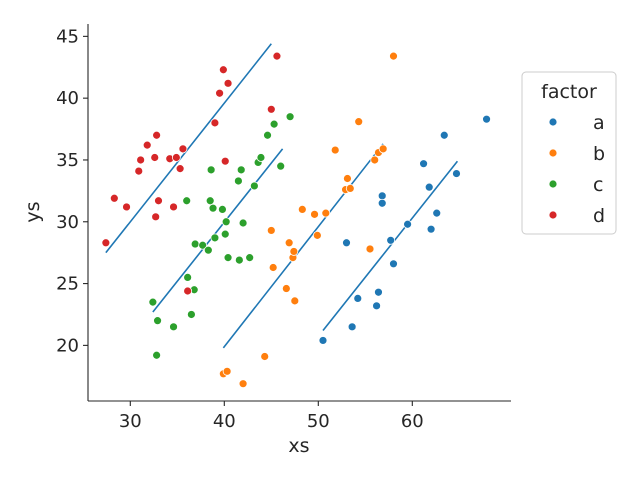 This screenshot has height=480, width=640. What do you see at coordinates (67, 222) in the screenshot?
I see `y-tick-label: 30` at bounding box center [67, 222].